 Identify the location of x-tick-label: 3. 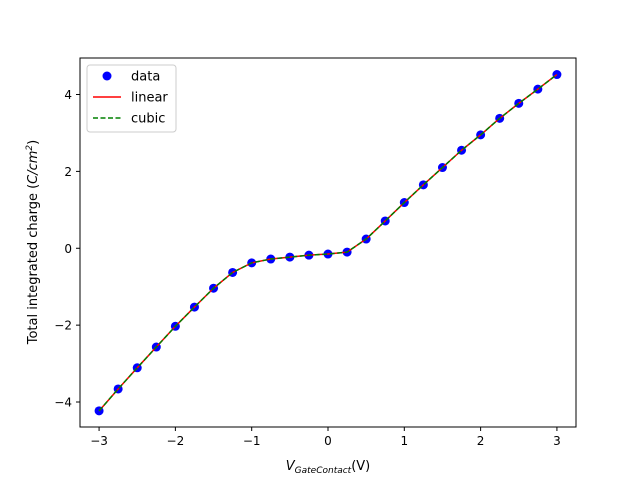
(557, 441).